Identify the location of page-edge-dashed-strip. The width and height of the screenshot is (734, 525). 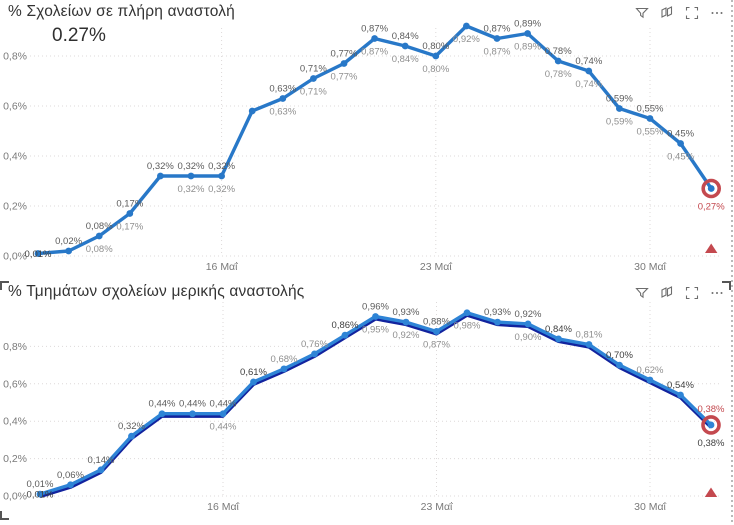
(732, 262).